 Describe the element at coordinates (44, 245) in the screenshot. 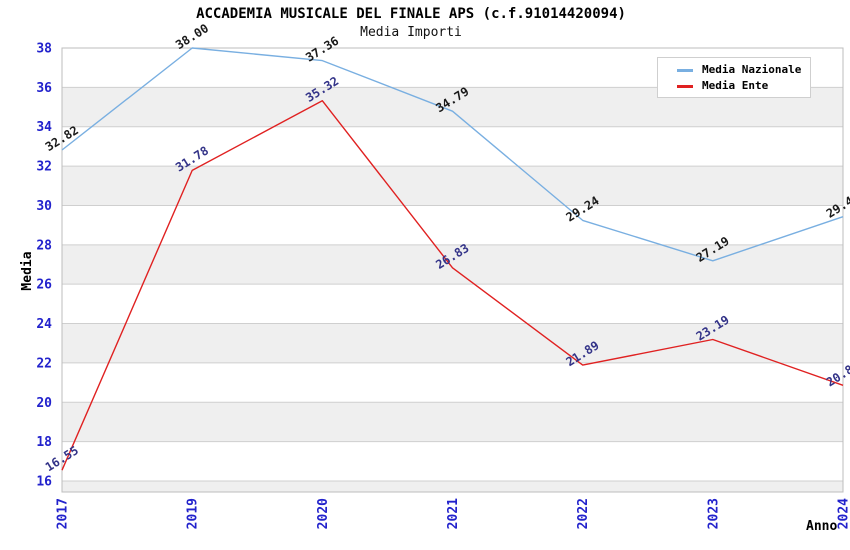

I see `y-tick-label: 28` at that location.